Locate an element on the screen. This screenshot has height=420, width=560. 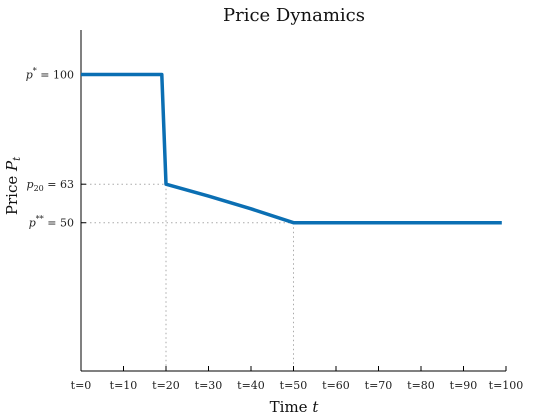
x-axis-label-main: Time is located at coordinates (291, 407).